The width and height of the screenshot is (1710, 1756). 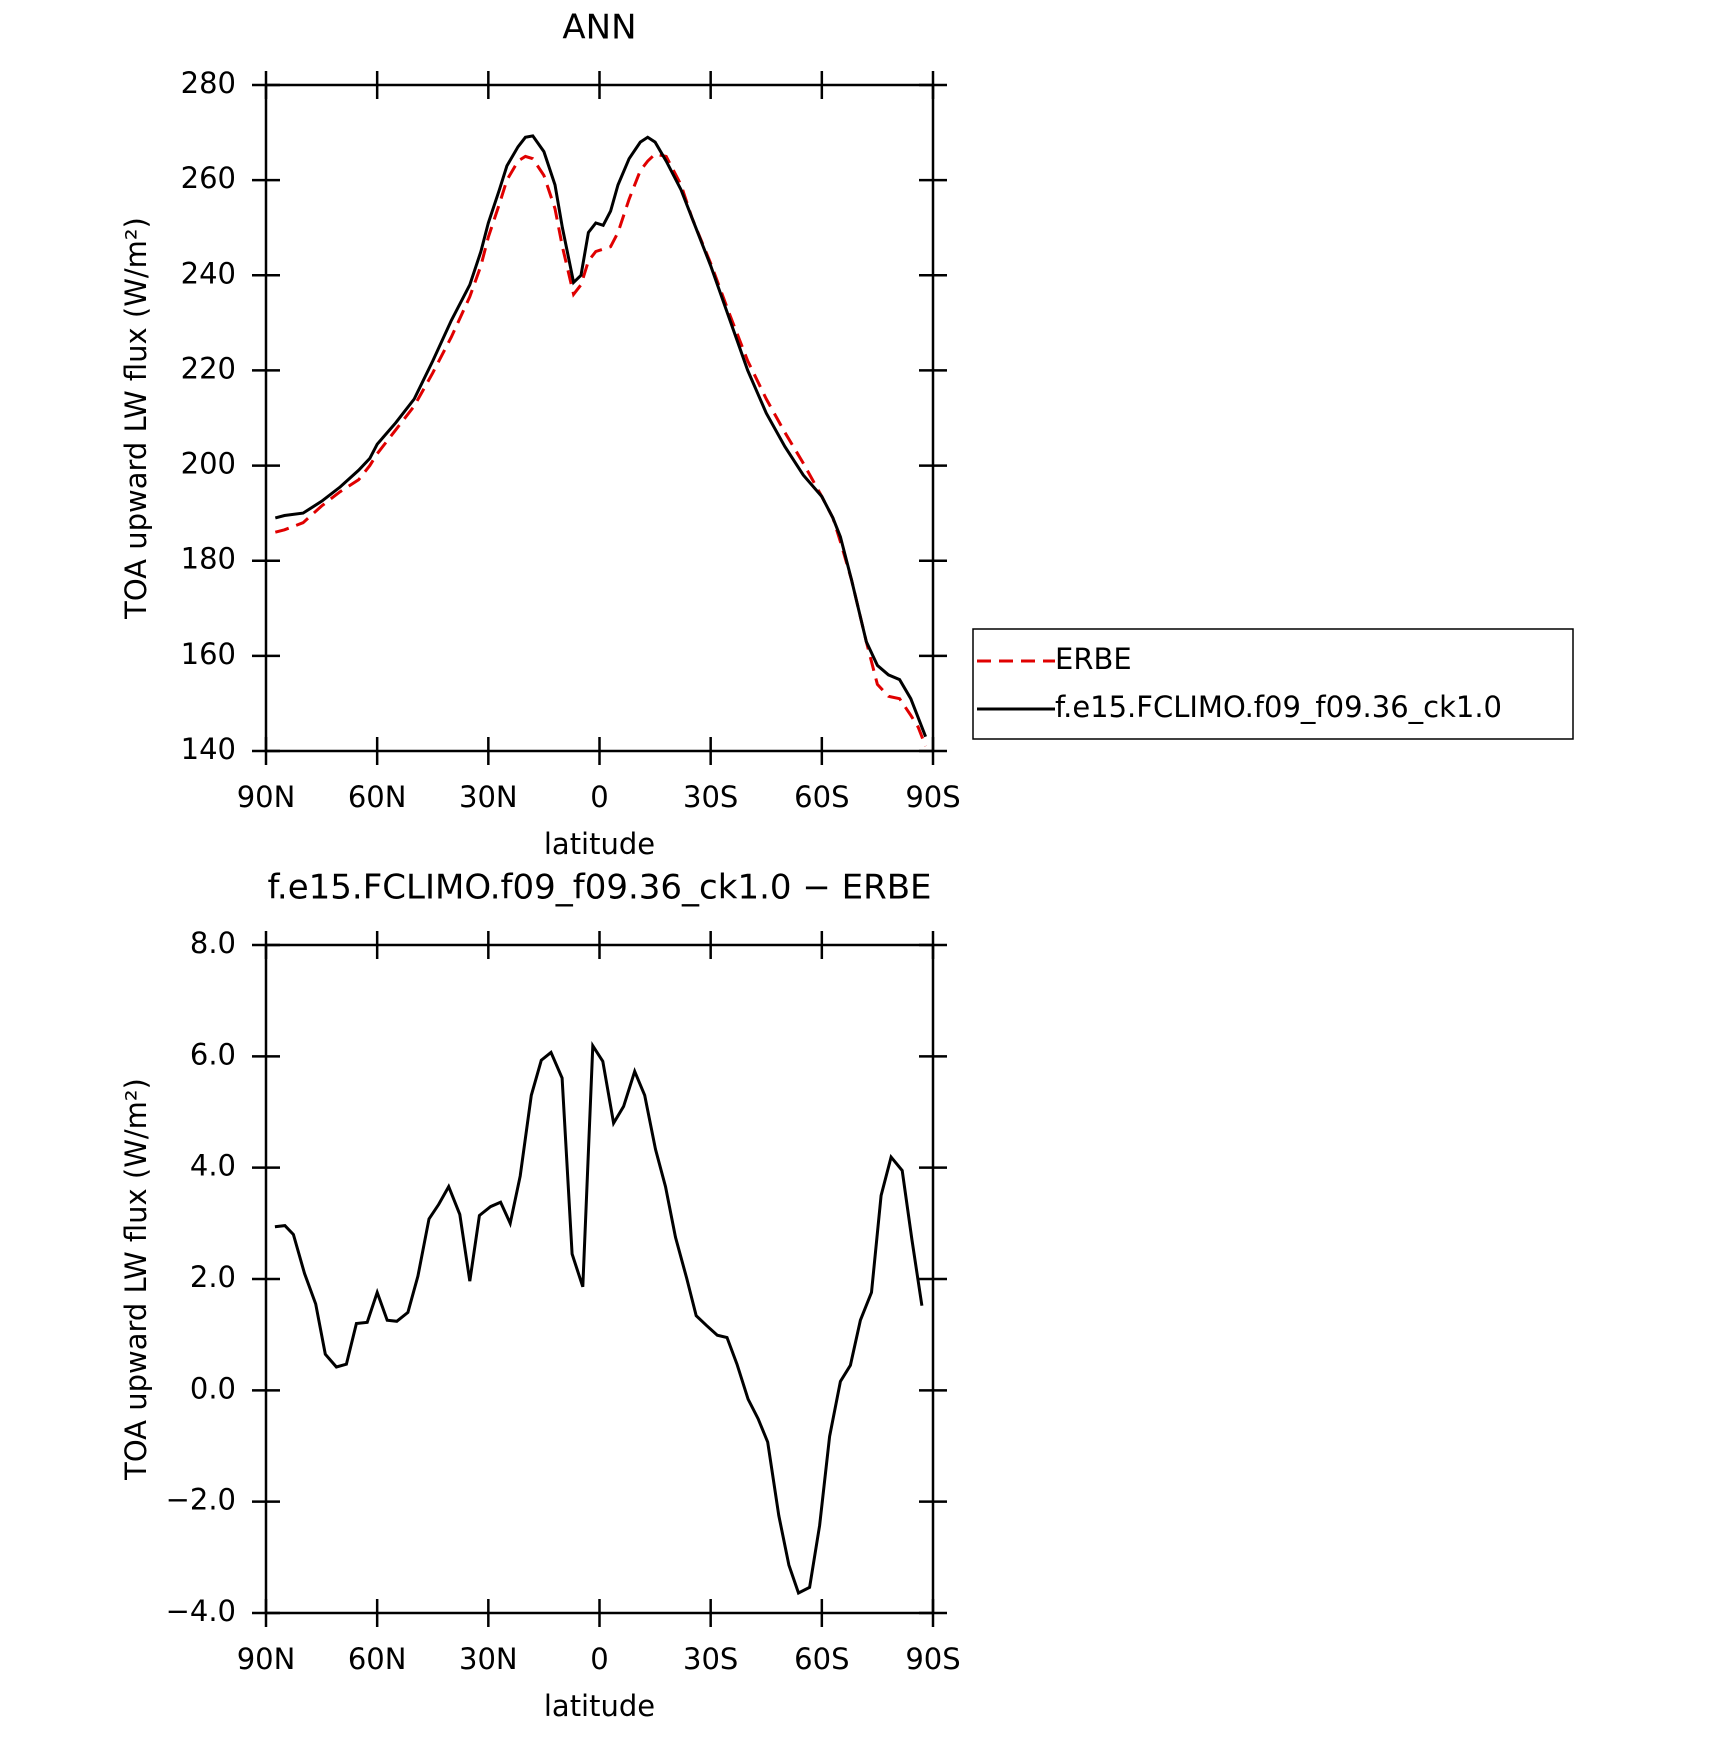 What do you see at coordinates (213, 943) in the screenshot?
I see `y-tick-label: 8.0` at bounding box center [213, 943].